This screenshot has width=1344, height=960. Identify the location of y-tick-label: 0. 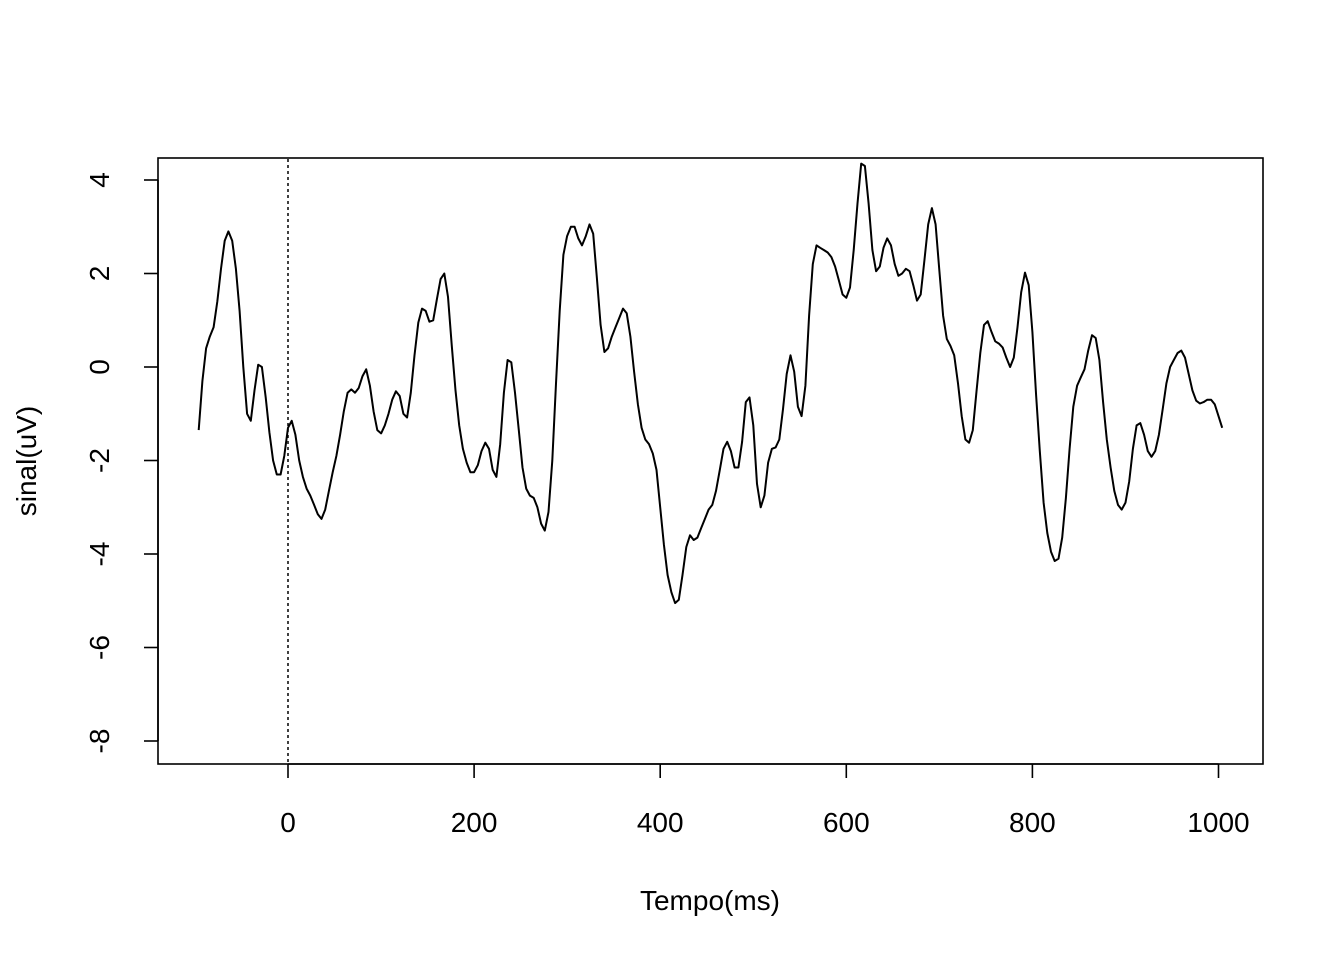
(99, 367).